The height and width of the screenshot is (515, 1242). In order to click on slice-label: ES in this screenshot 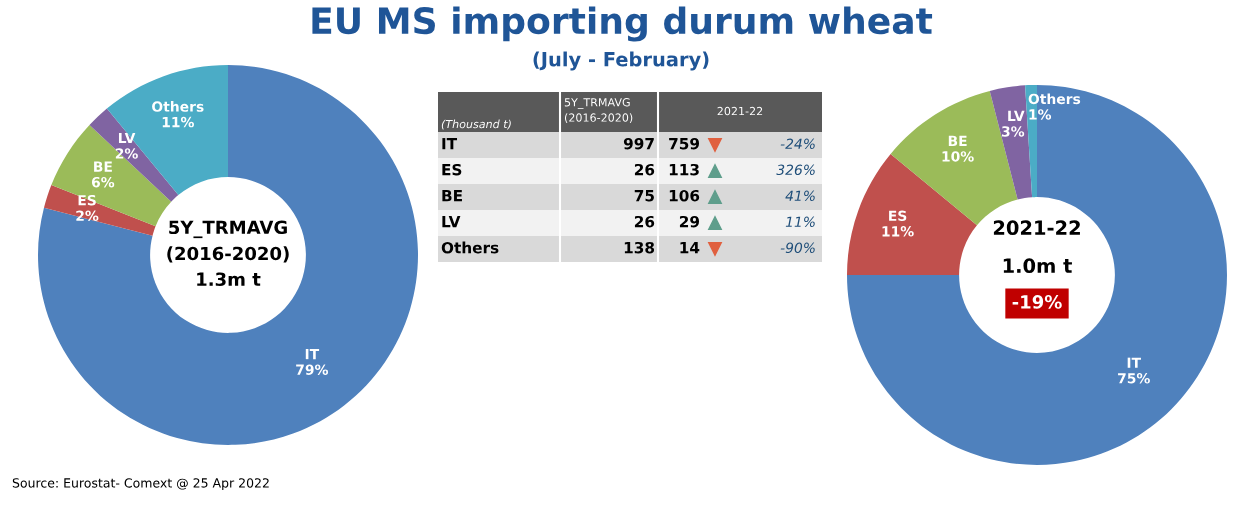, I will do `click(898, 216)`.